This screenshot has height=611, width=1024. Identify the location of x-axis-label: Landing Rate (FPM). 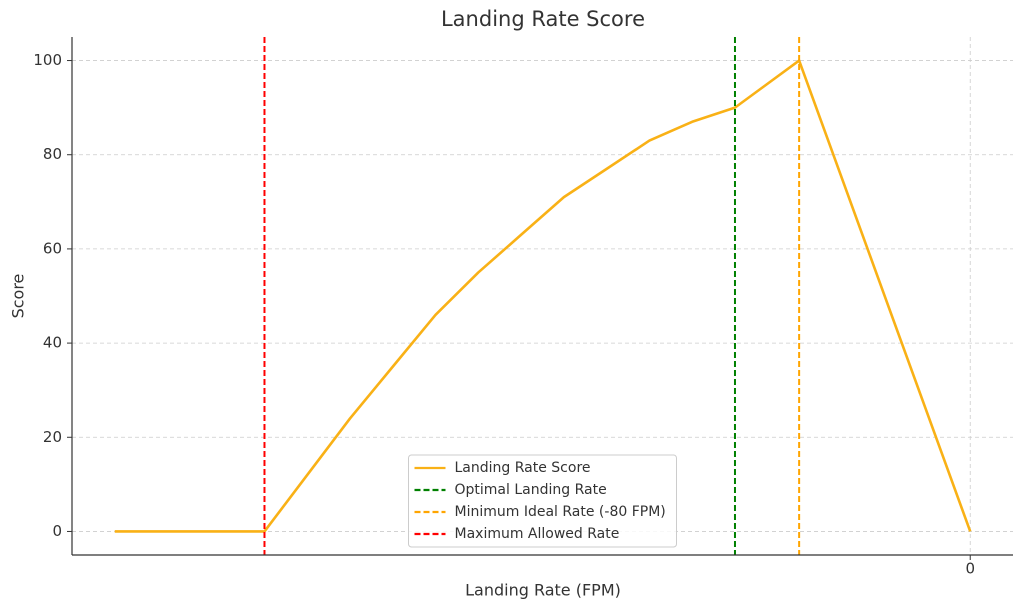
(543, 590).